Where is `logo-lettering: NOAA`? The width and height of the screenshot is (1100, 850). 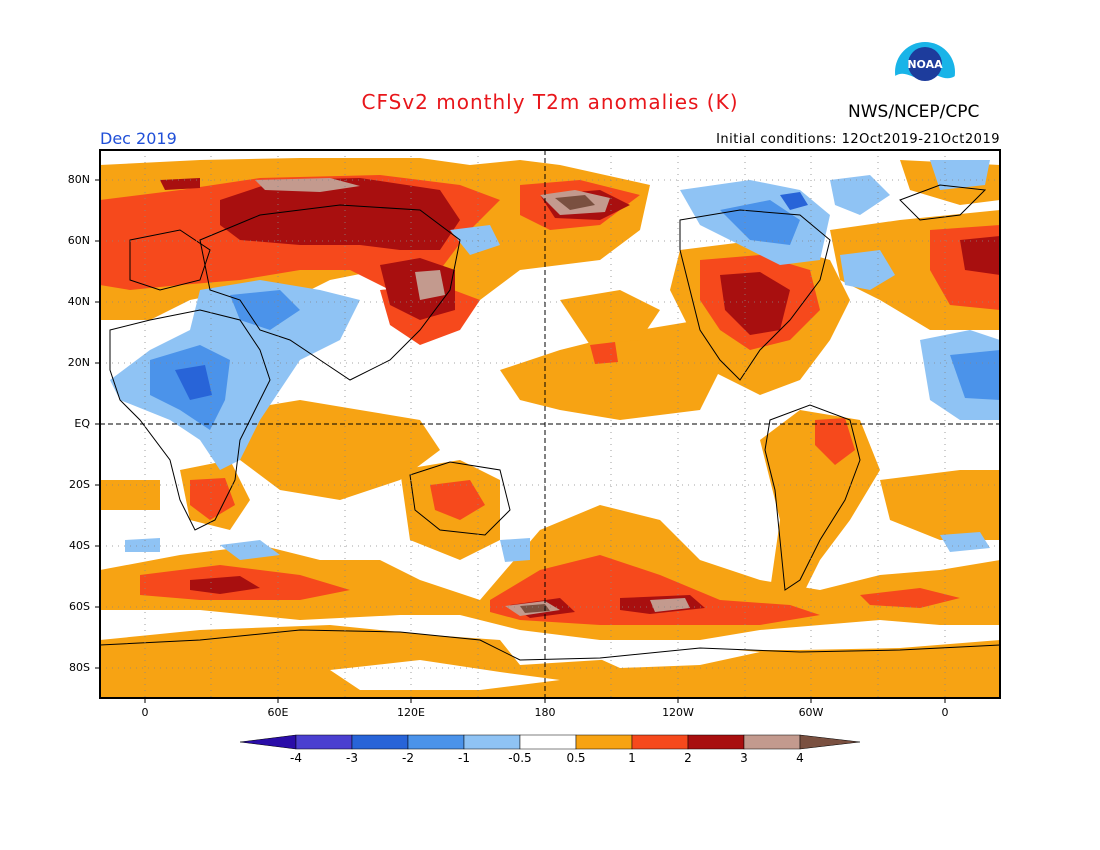
logo-lettering: NOAA is located at coordinates (925, 64).